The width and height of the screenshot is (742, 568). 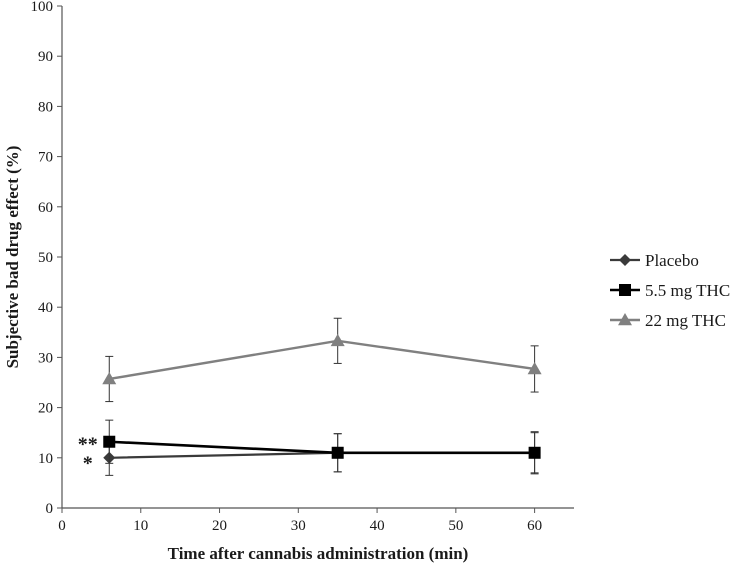 I want to click on y-tick-label: 90, so click(x=45, y=57).